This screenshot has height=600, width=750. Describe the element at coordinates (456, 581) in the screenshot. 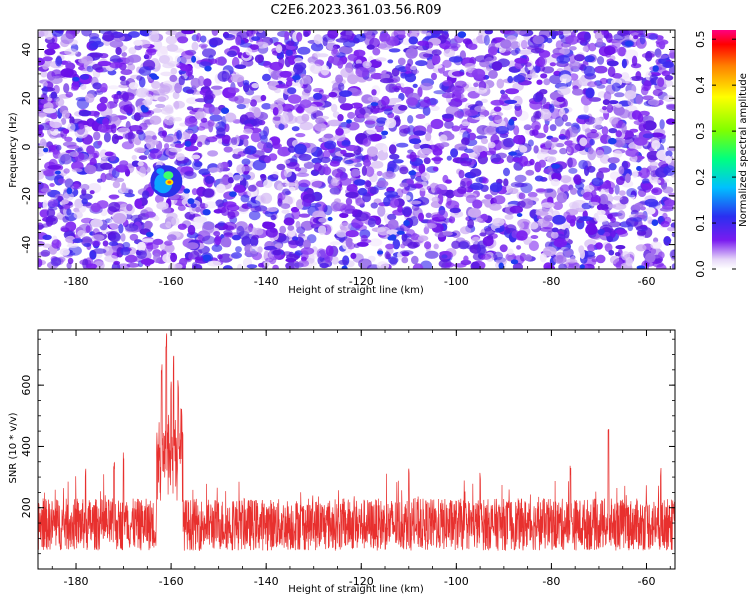

I see `snr-x-tick-label: -100` at that location.